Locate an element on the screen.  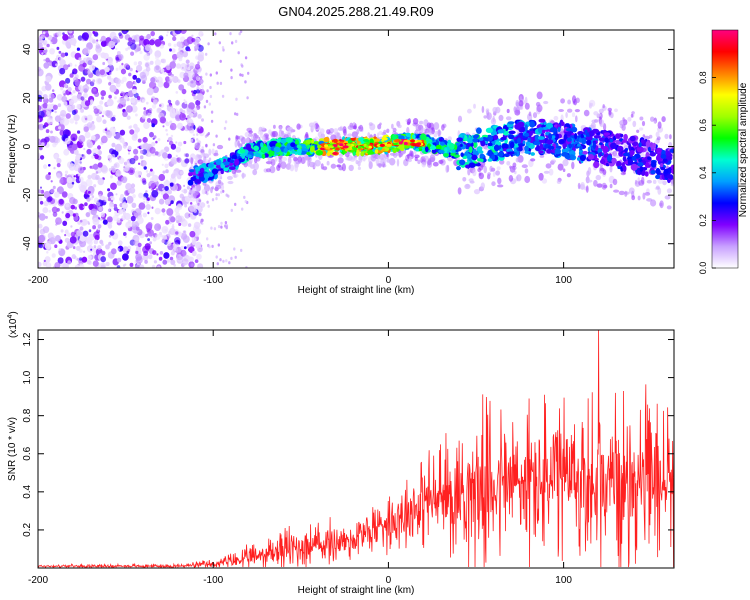
spectrogram-y-tick-label: -40 is located at coordinates (27, 243).